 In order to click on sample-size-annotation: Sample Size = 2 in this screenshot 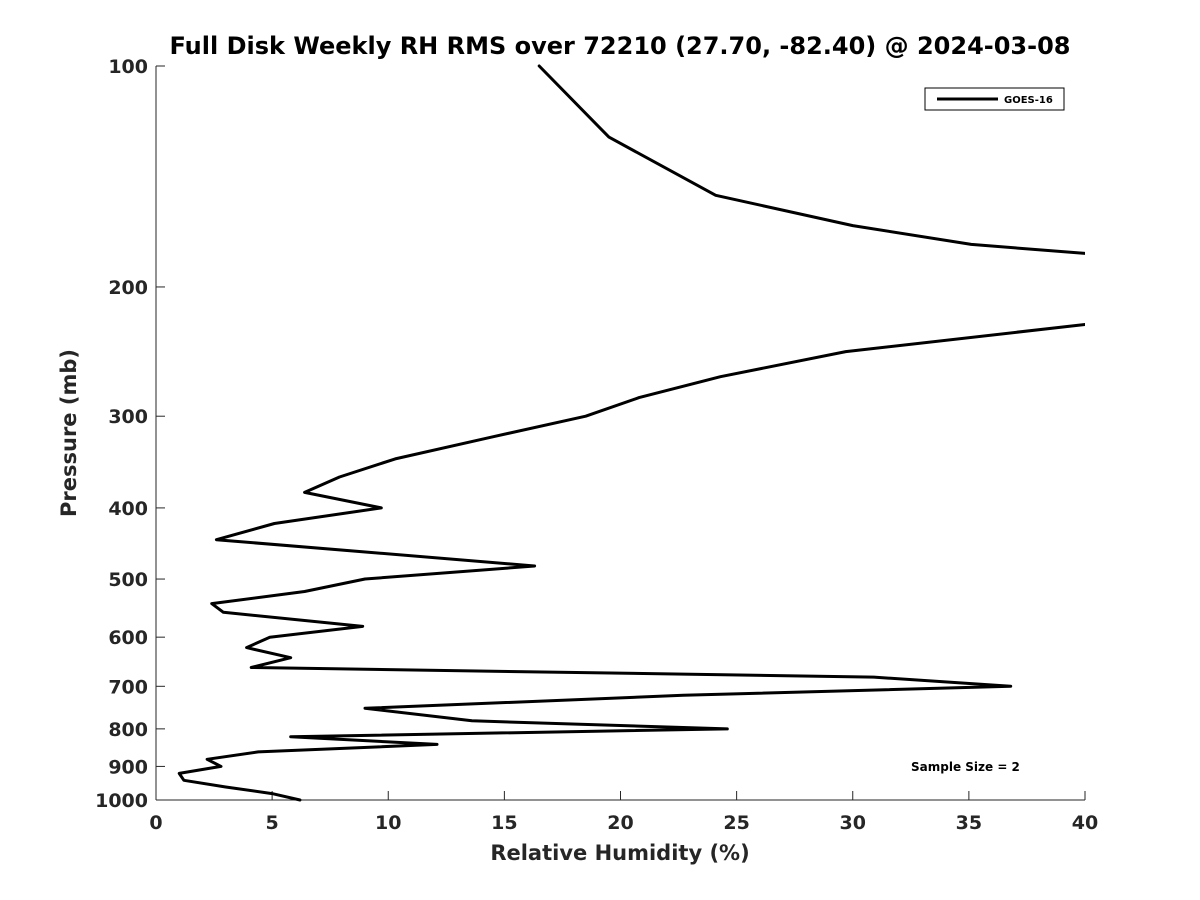, I will do `click(965, 767)`.